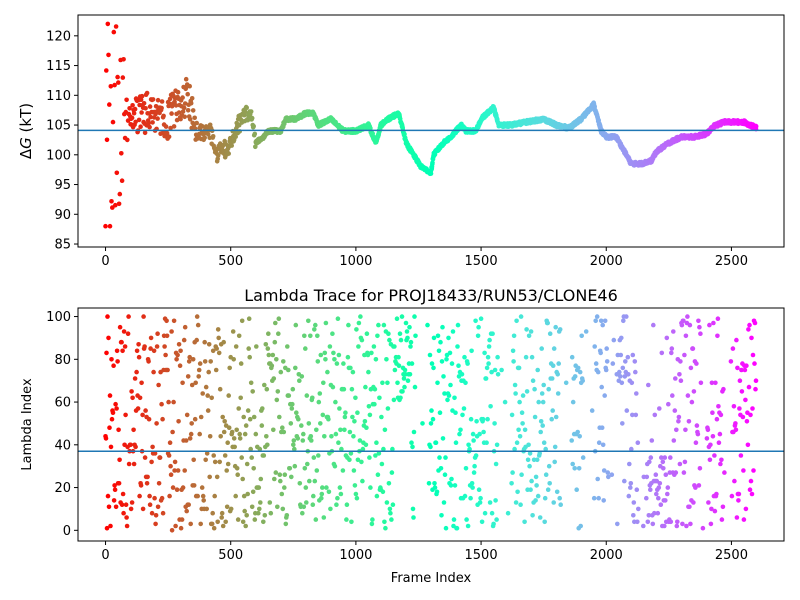 This screenshot has width=800, height=600. Describe the element at coordinates (62, 488) in the screenshot. I see `y-tick-label: 20` at that location.